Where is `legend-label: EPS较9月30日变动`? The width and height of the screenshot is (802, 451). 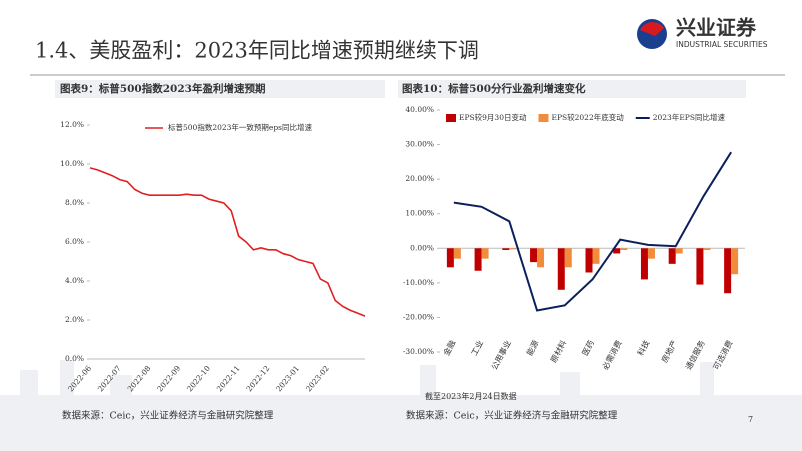
legend-label: EPS较9月30日变动 is located at coordinates (493, 117).